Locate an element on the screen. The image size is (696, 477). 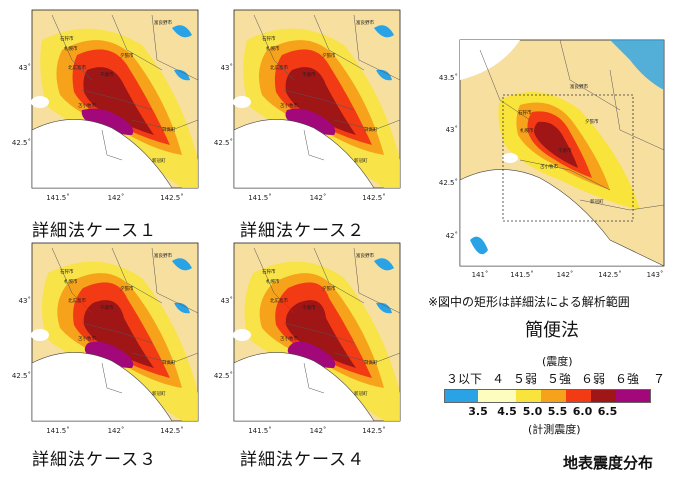
legend-value-3: 5.0 is located at coordinates (532, 411).